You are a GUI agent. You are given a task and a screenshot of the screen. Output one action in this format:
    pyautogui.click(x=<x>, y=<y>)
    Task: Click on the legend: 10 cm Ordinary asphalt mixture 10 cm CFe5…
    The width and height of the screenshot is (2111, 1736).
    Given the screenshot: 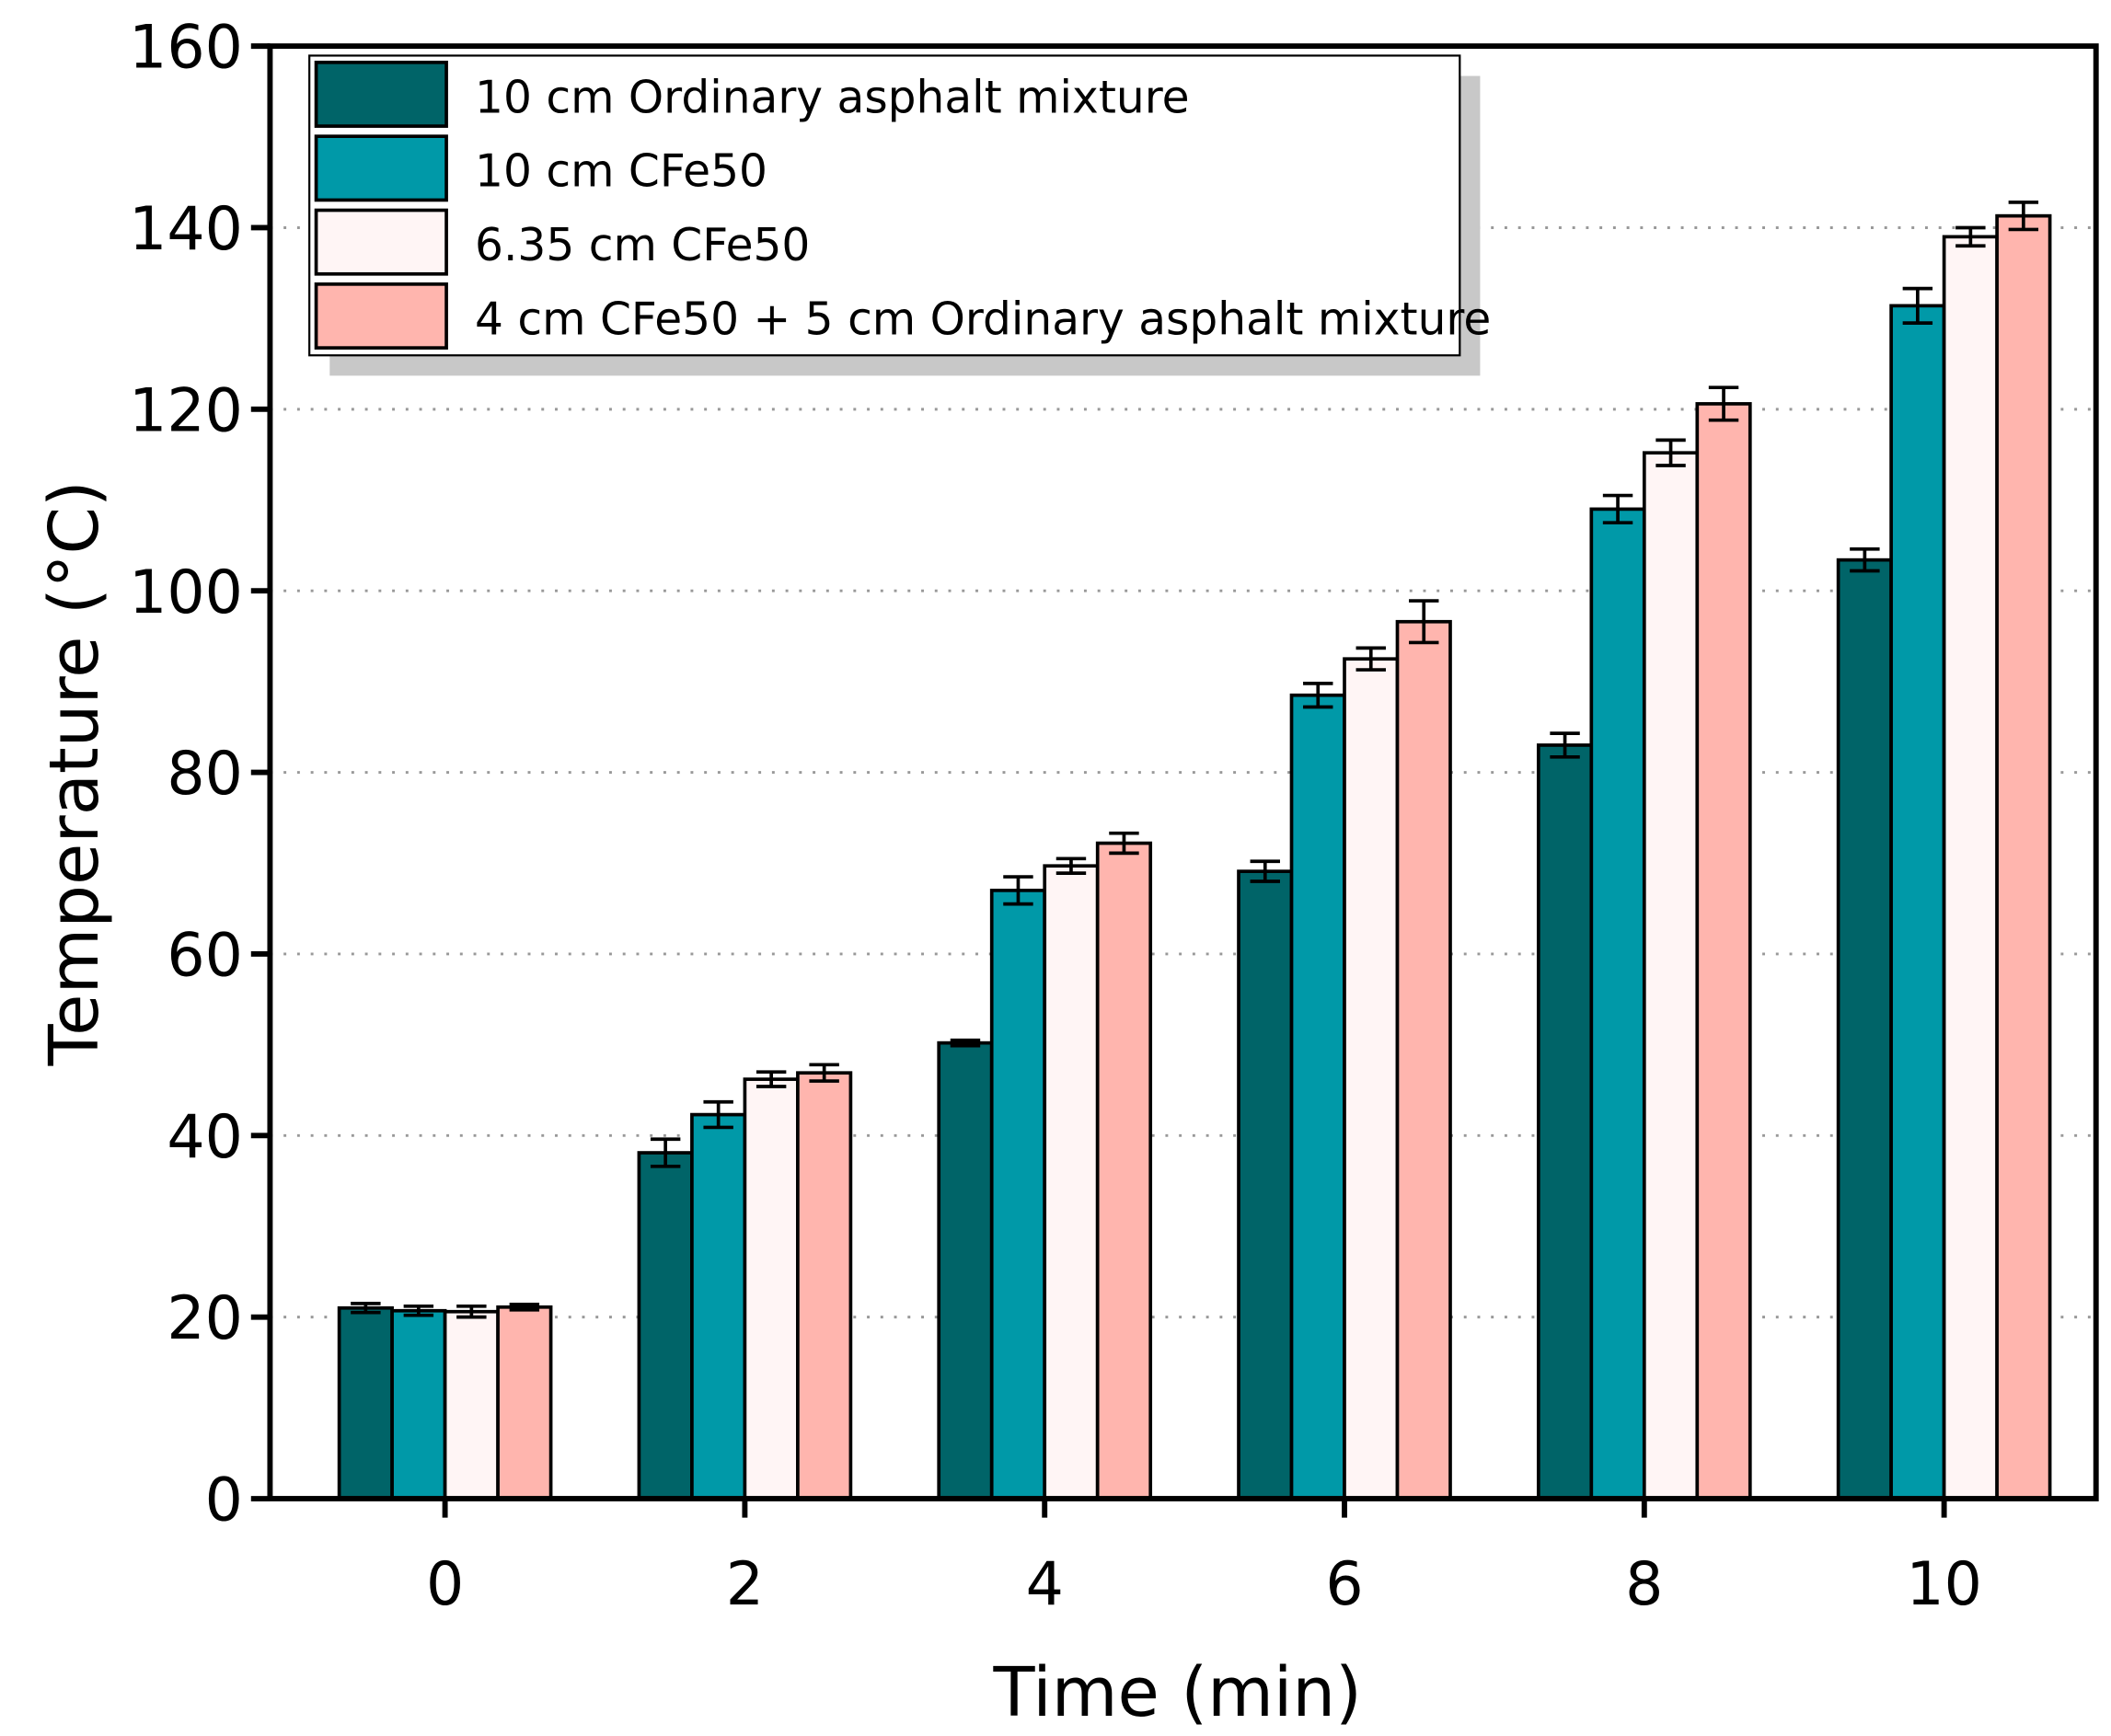 What is the action you would take?
    pyautogui.click(x=900, y=215)
    